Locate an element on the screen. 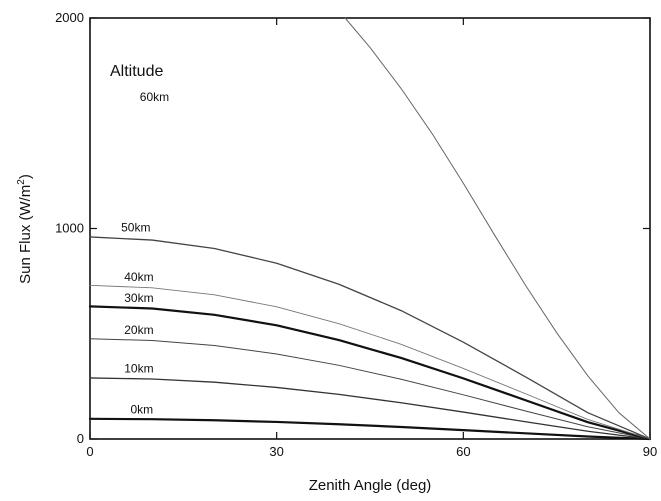 This screenshot has width=661, height=501. x-axis-label: Zenith Angle (deg) is located at coordinates (370, 485).